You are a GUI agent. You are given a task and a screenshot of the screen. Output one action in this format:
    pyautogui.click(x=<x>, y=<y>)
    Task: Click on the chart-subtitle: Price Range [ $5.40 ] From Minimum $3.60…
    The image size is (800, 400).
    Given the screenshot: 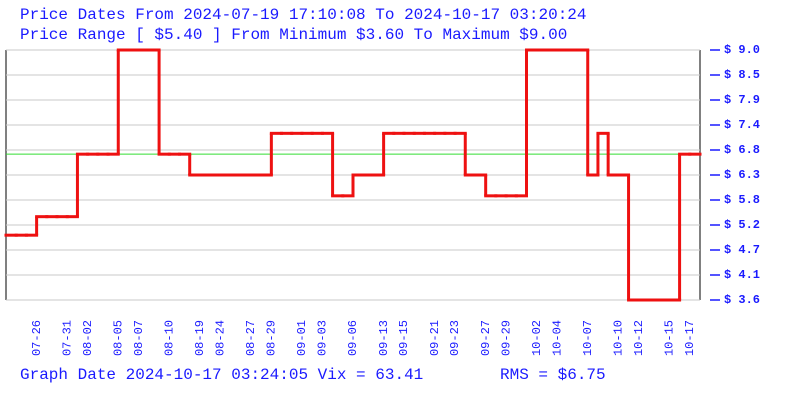 What is the action you would take?
    pyautogui.click(x=293, y=35)
    